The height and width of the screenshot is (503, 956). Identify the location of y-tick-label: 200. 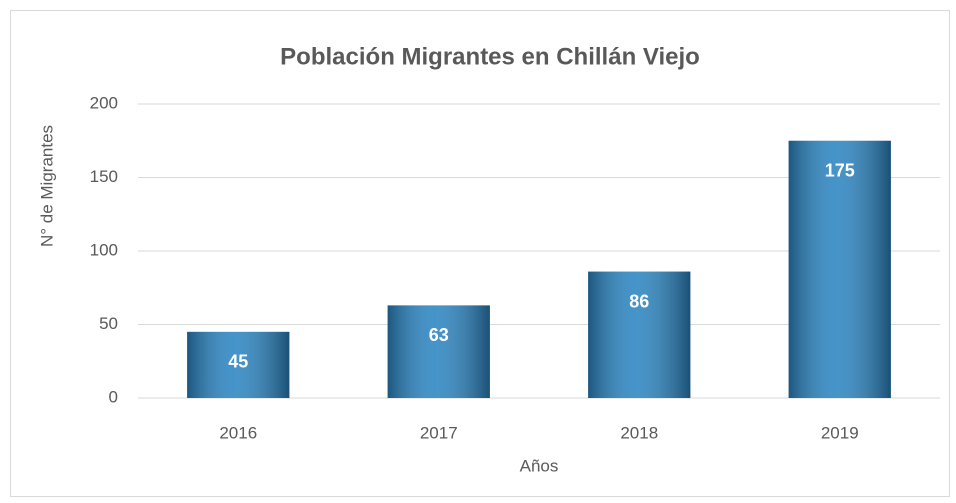
(104, 102).